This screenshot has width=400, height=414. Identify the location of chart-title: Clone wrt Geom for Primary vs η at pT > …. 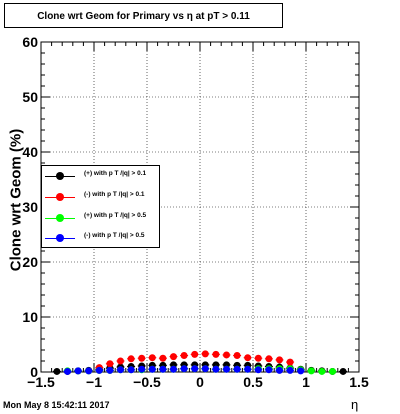
(143, 15).